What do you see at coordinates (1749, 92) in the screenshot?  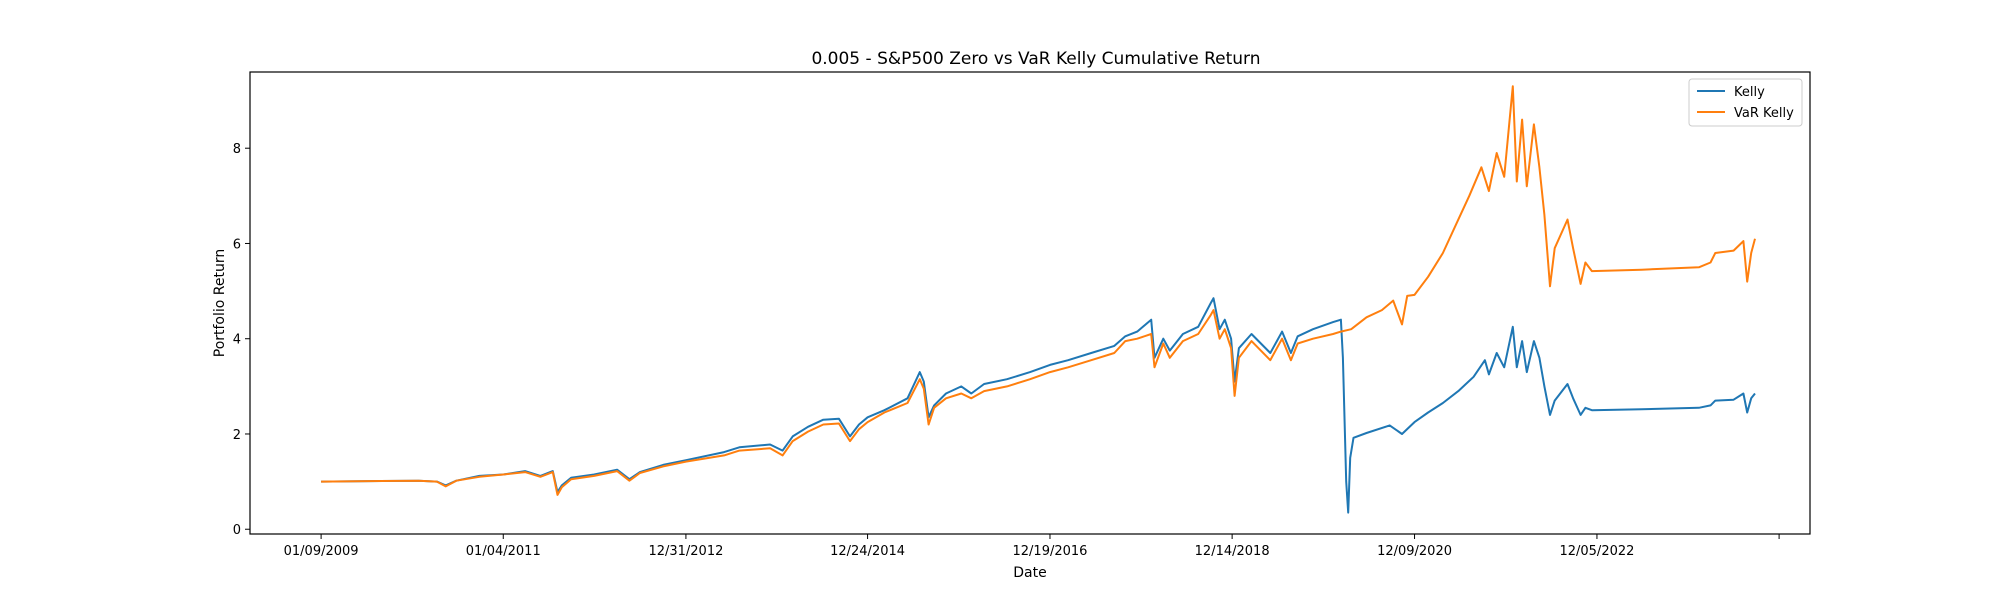 I see `legend-label-kelly: Kelly` at bounding box center [1749, 92].